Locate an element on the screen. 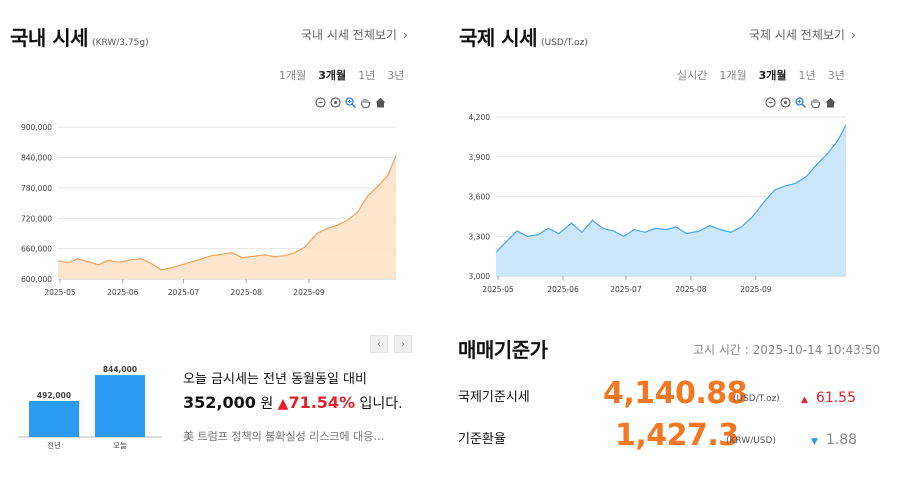 Image resolution: width=900 pixels, height=500 pixels. year-compare-chart: 492,000 전년 844,000 오늘 is located at coordinates (90, 410).